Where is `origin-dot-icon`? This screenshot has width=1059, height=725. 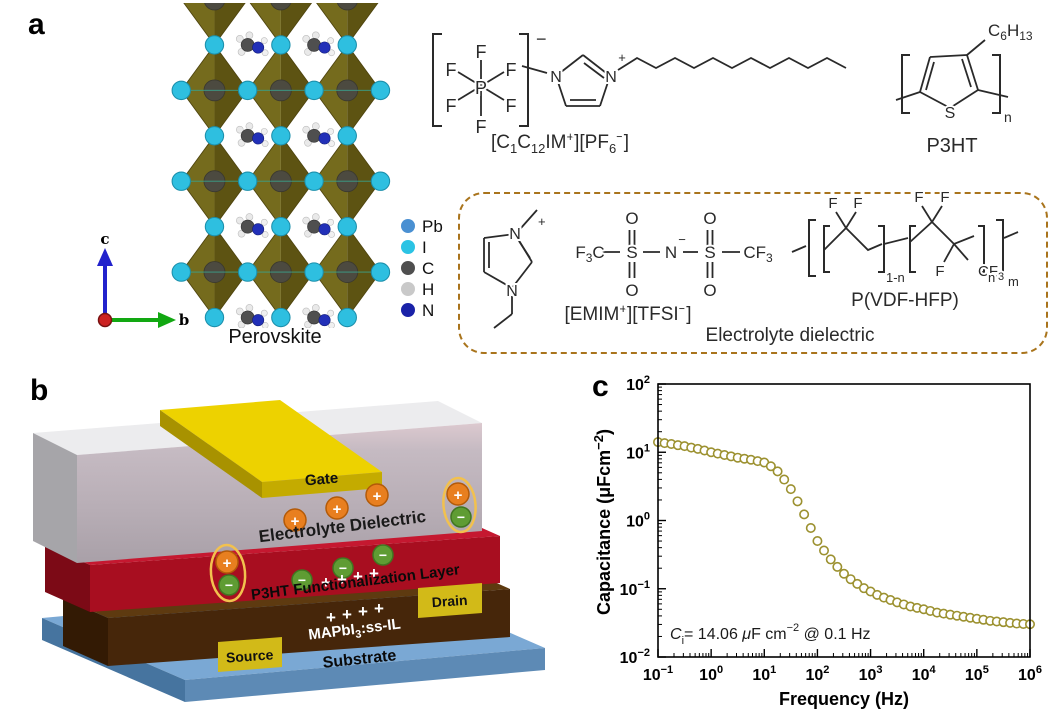 origin-dot-icon is located at coordinates (105, 320).